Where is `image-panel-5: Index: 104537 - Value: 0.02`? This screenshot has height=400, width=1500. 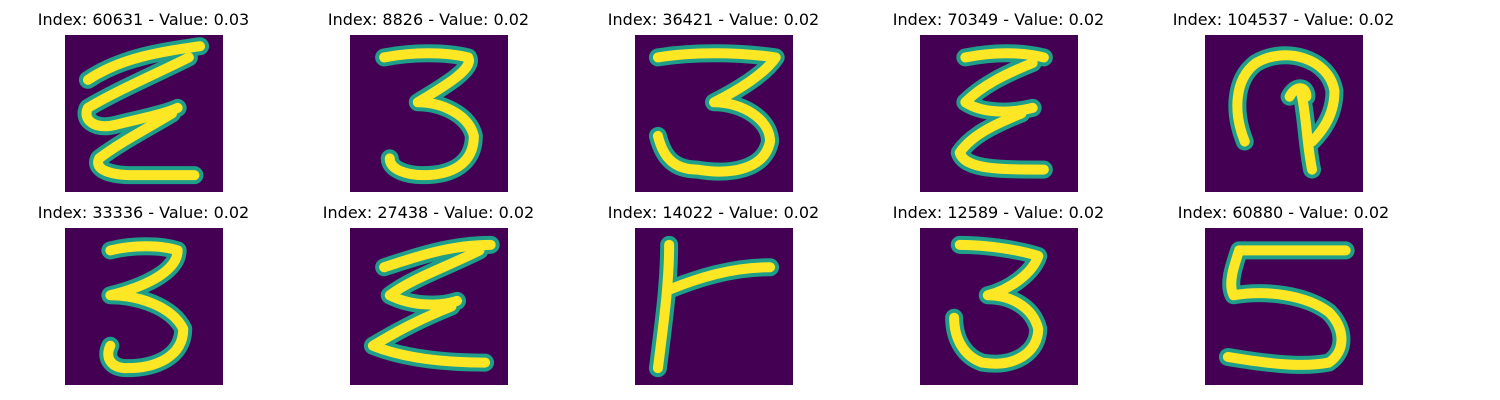
image-panel-5: Index: 104537 - Value: 0.02 is located at coordinates (1283, 105).